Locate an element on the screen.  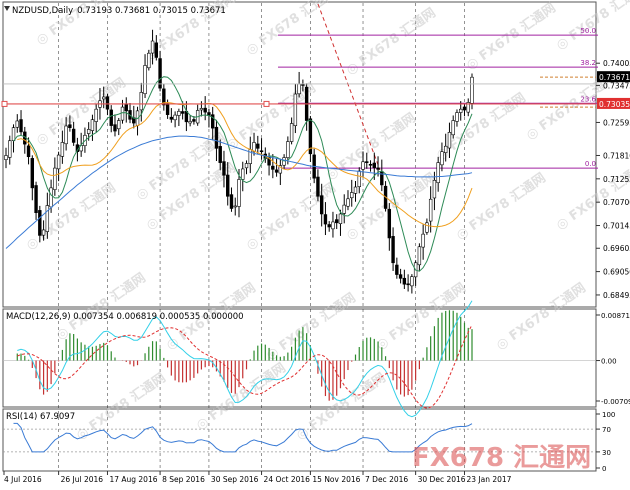
time-tick-label: 26 Jul 2016 is located at coordinates (82, 479).